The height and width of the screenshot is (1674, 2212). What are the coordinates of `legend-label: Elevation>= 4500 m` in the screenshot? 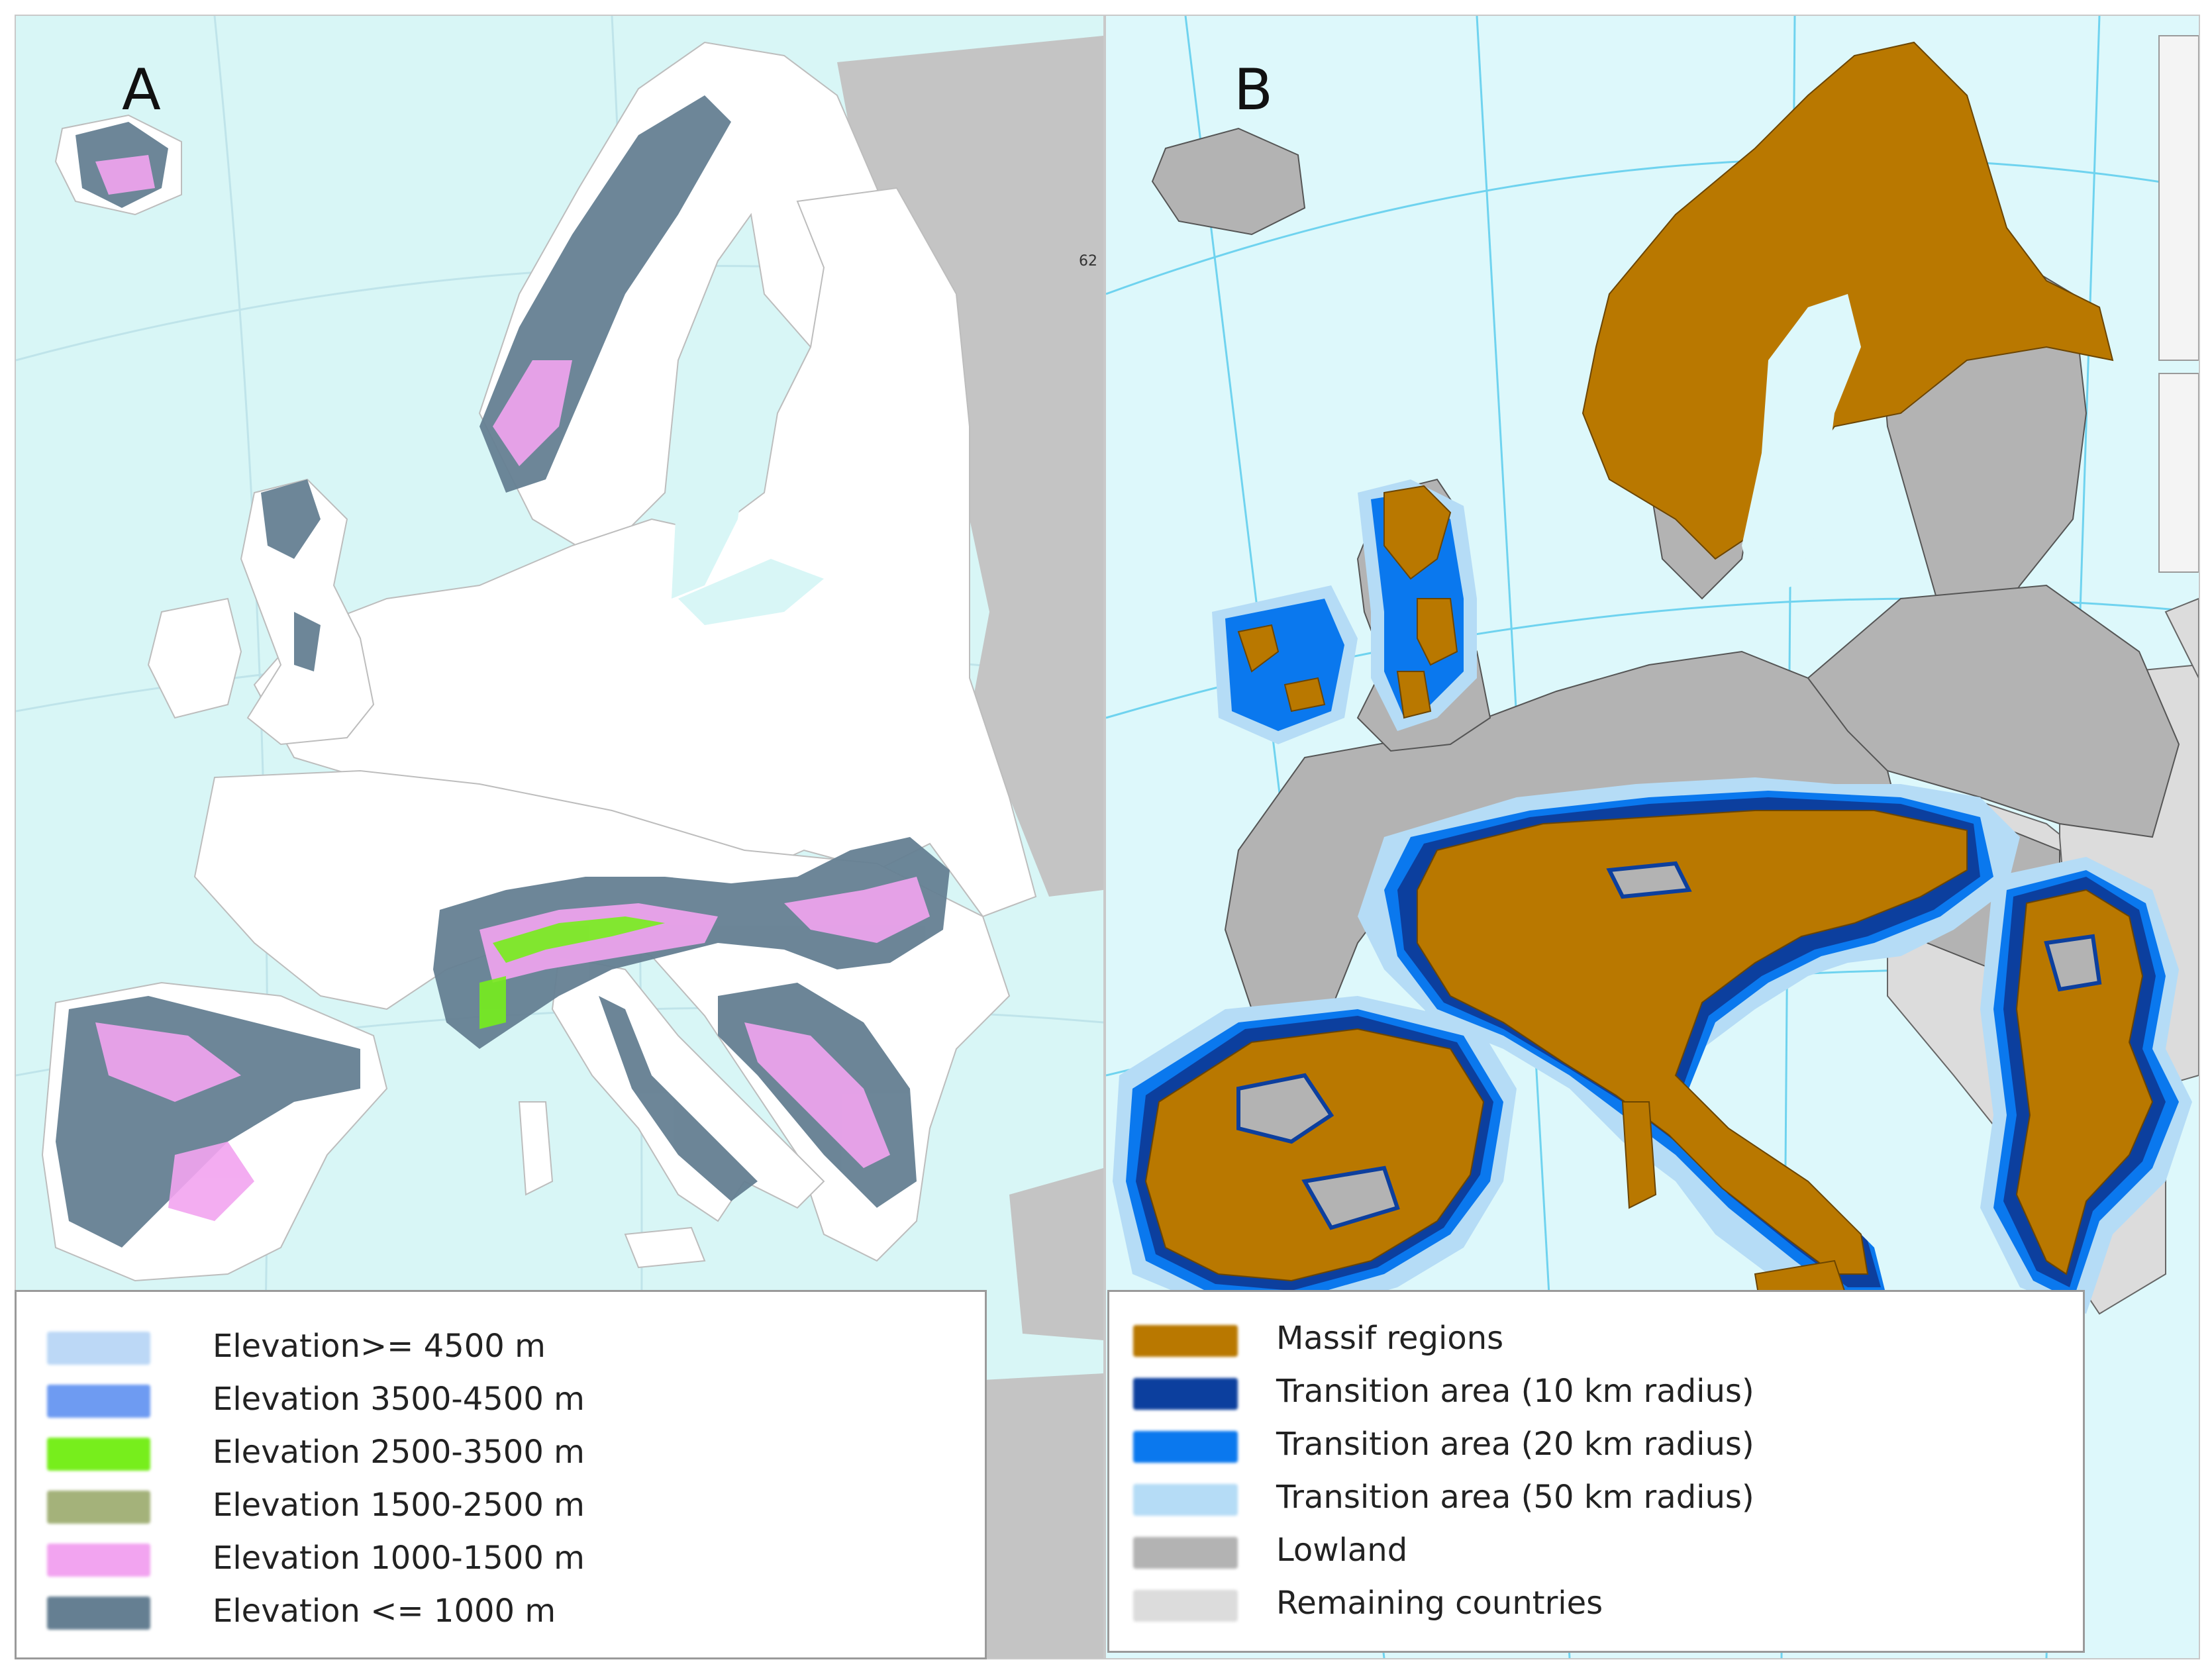 It's located at (379, 1346).